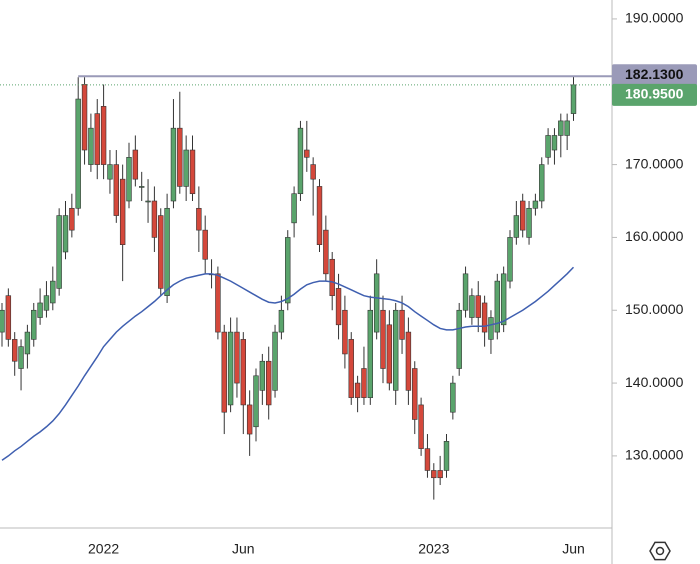 The width and height of the screenshot is (700, 564). What do you see at coordinates (654, 163) in the screenshot?
I see `y-tick-label: 170.0000` at bounding box center [654, 163].